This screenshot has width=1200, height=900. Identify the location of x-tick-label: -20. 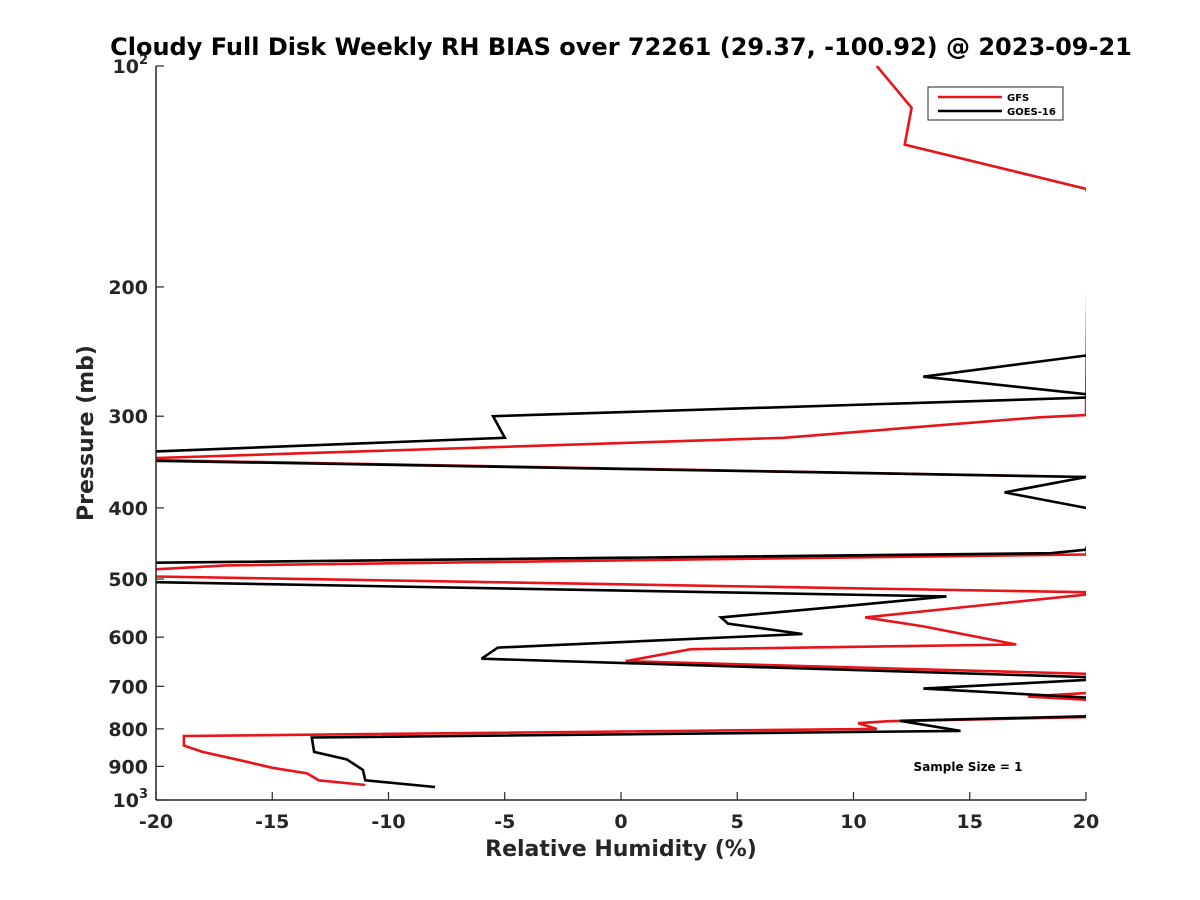
(156, 822).